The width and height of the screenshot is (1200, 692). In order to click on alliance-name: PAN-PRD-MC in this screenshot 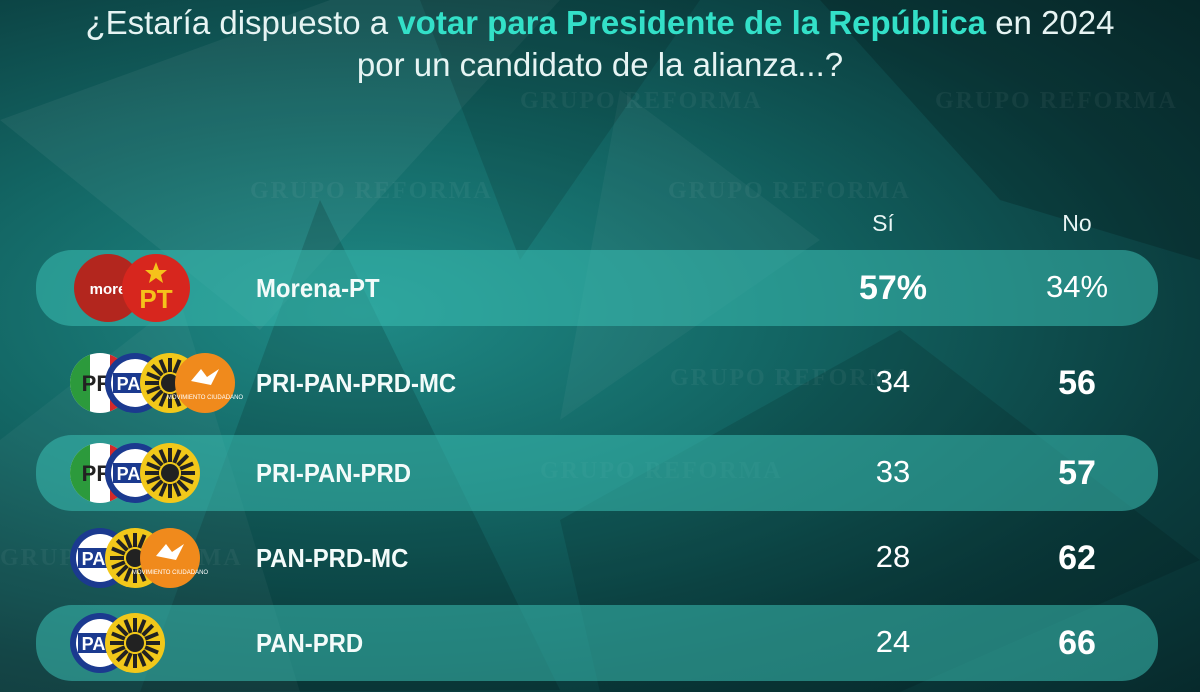, I will do `click(332, 558)`.